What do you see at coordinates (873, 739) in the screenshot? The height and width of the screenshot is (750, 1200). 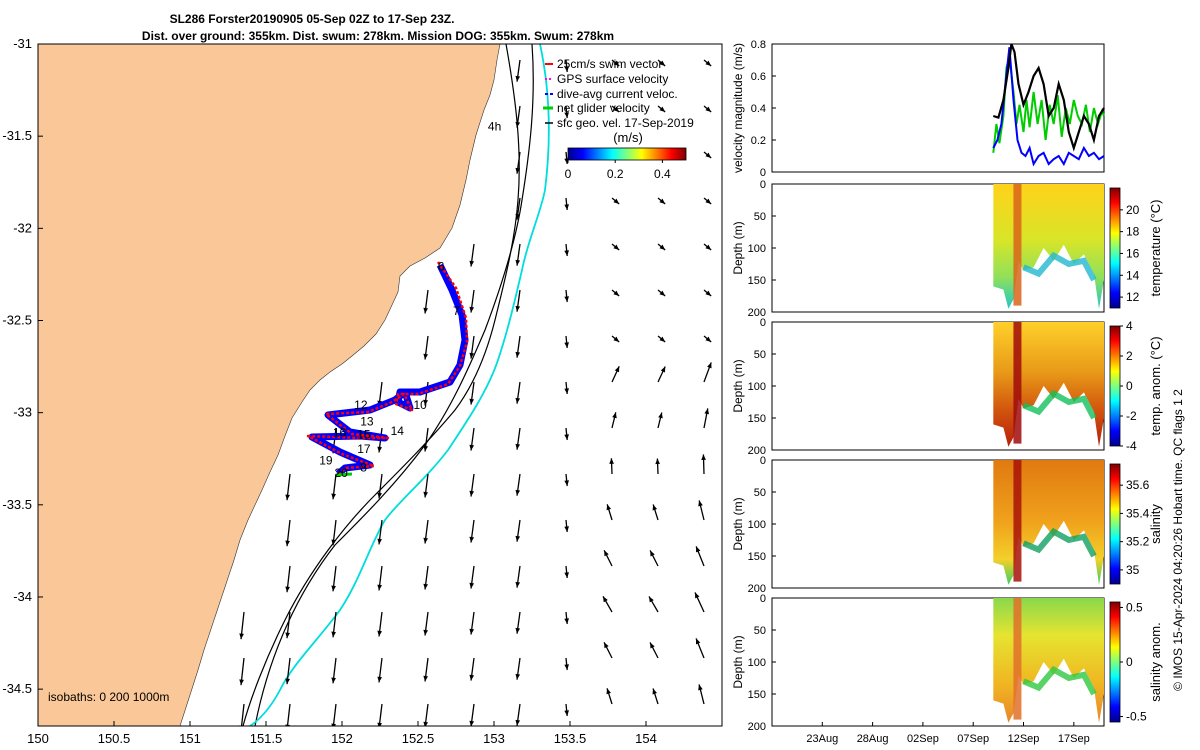 I see `time-tick-label: 28Aug` at bounding box center [873, 739].